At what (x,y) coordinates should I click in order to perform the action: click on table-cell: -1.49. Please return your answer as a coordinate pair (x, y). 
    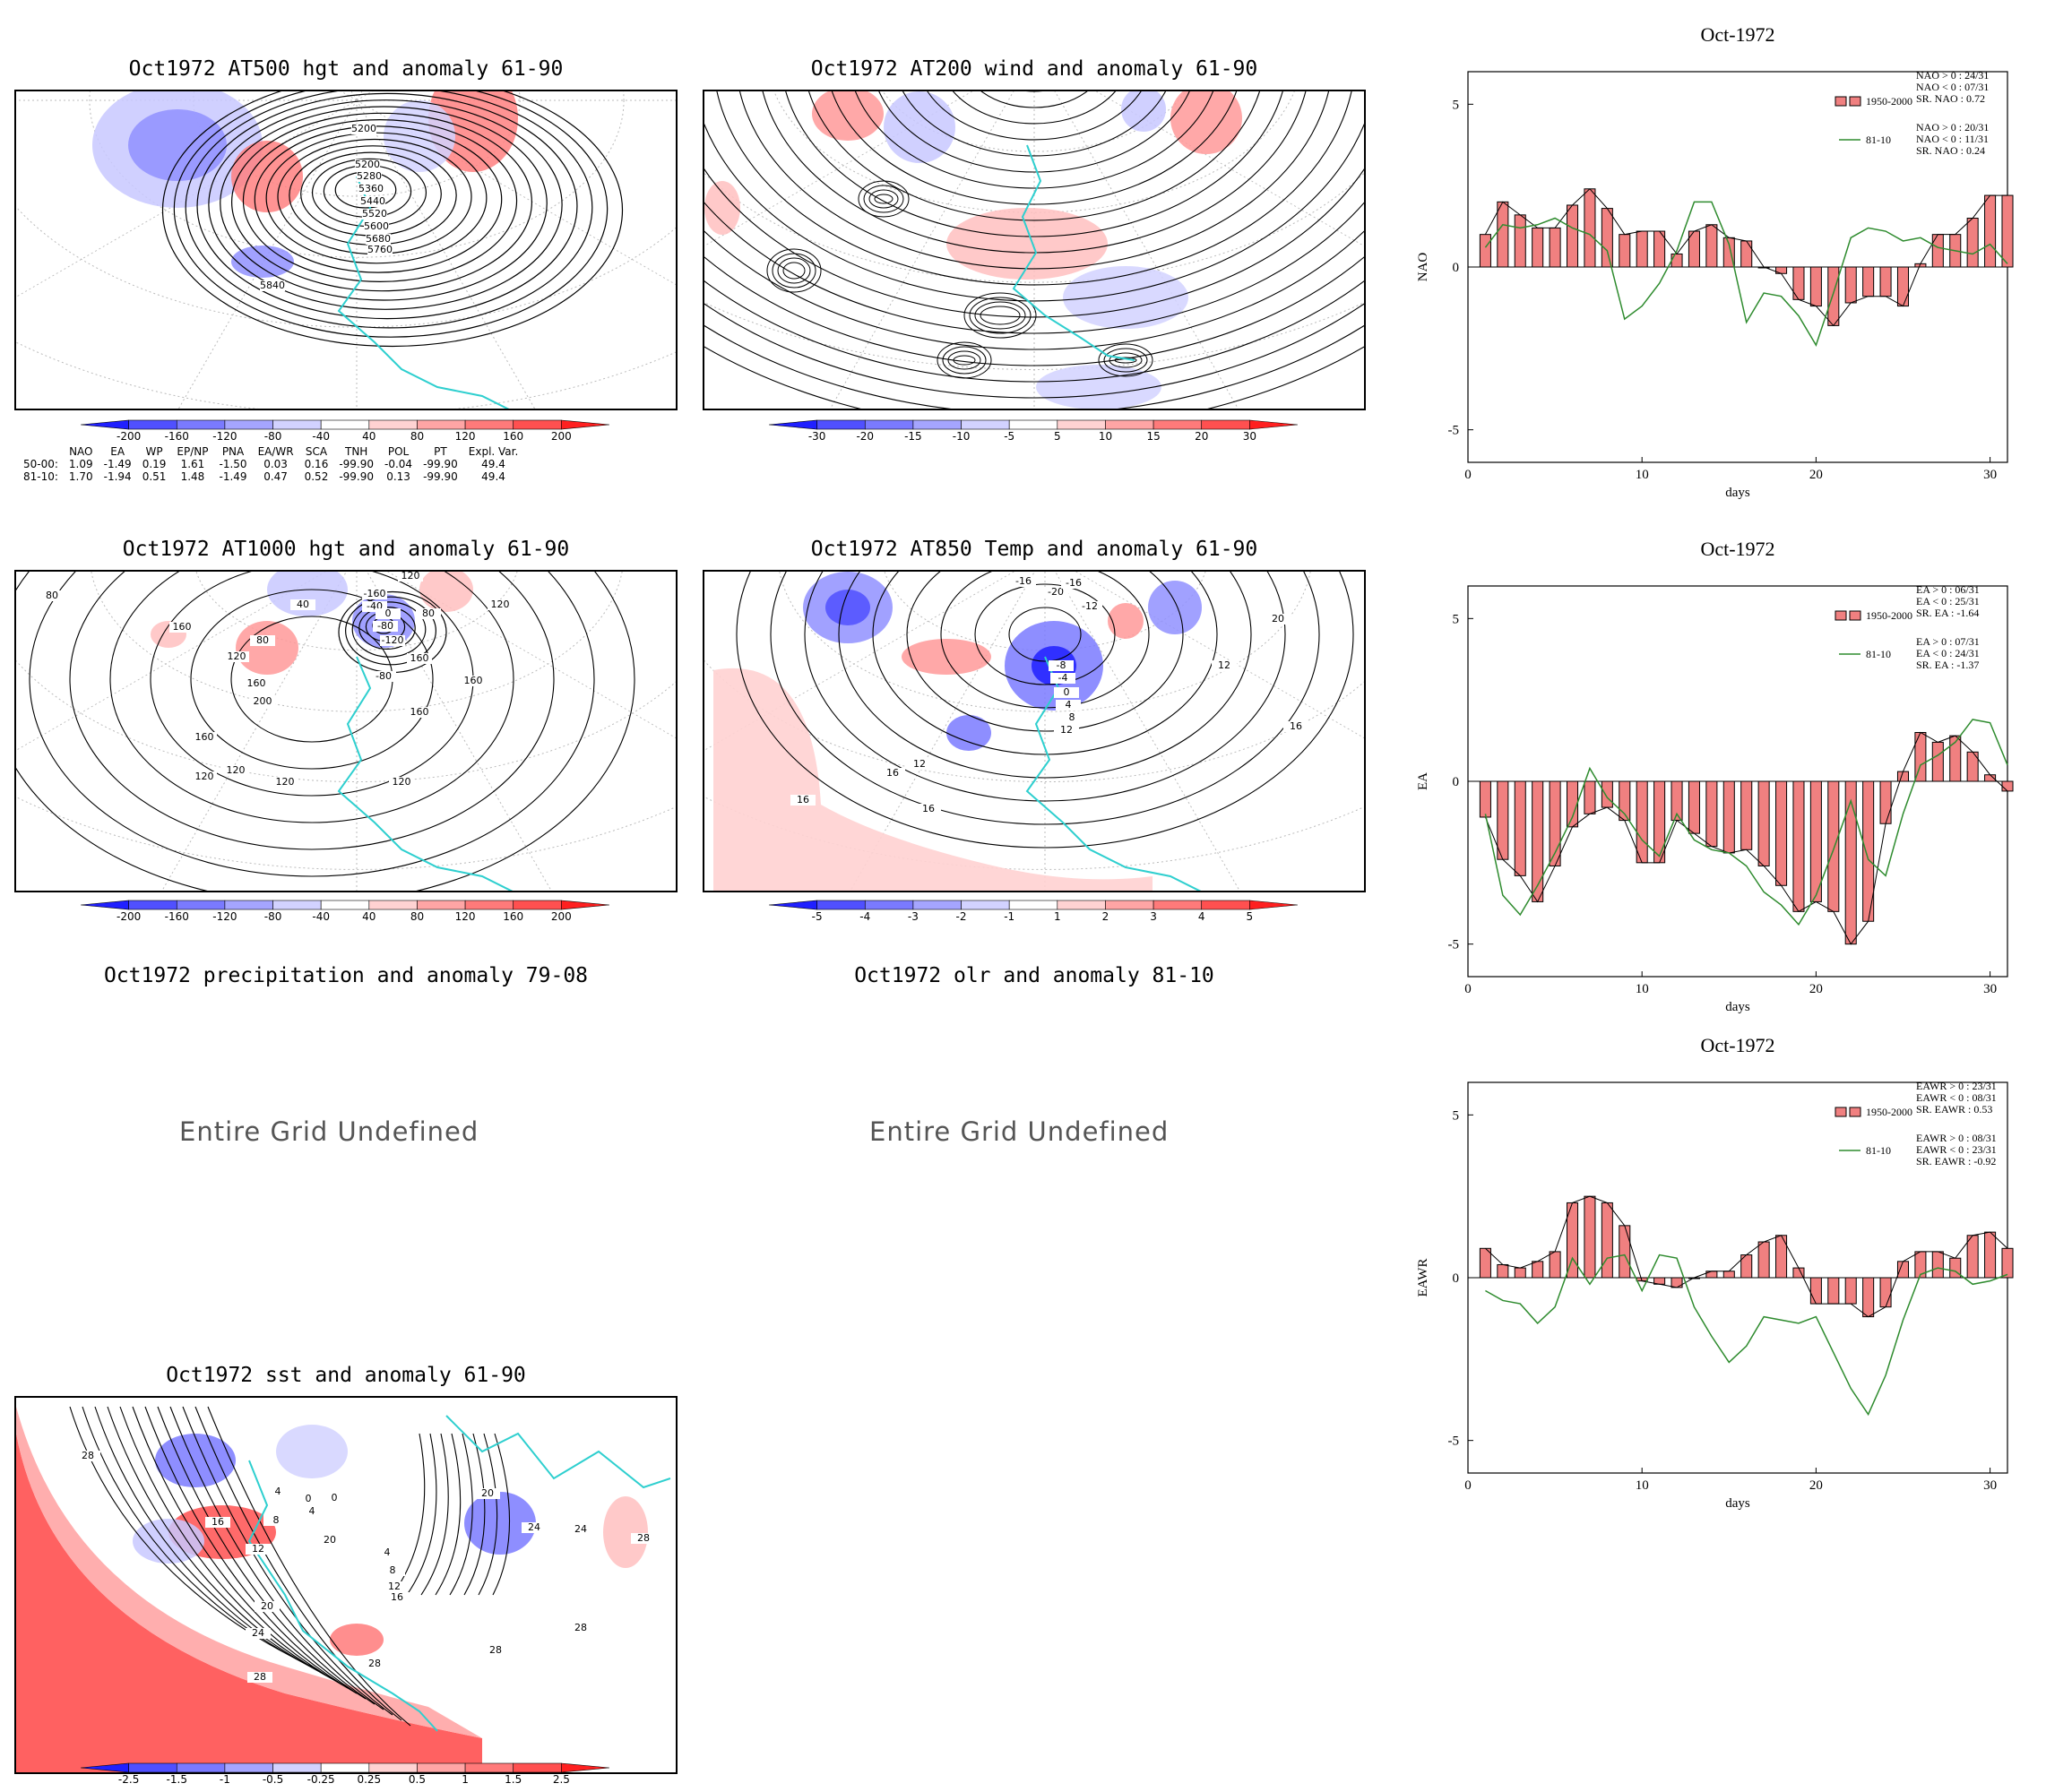
    Looking at the image, I should click on (233, 477).